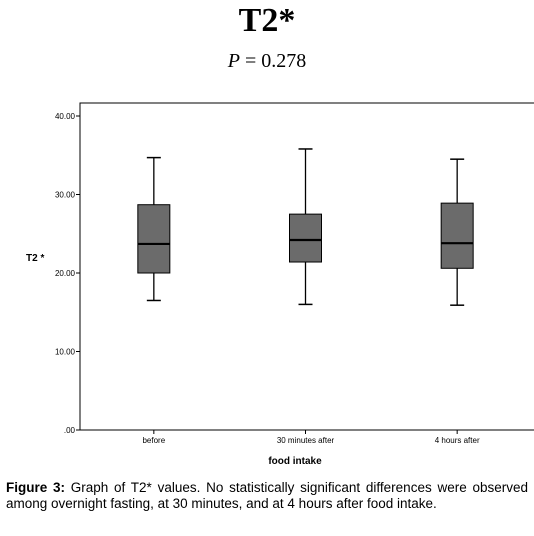 This screenshot has height=536, width=534. I want to click on y-tick-label: .00, so click(70, 430).